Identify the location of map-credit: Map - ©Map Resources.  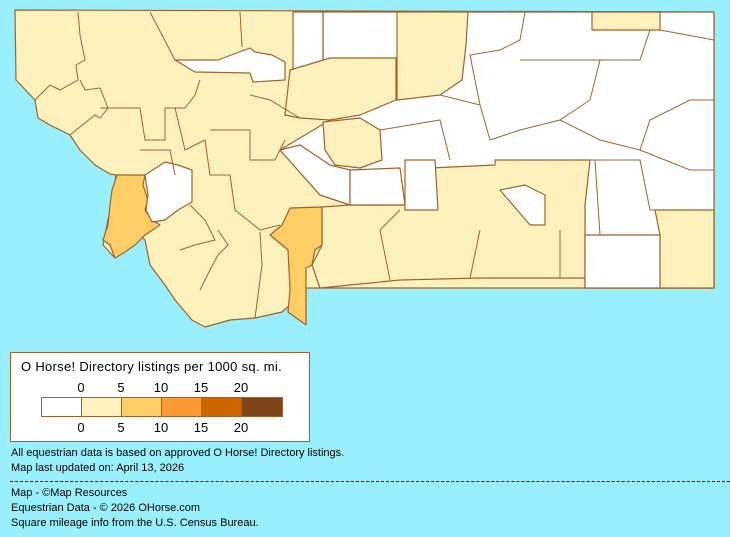
(69, 493).